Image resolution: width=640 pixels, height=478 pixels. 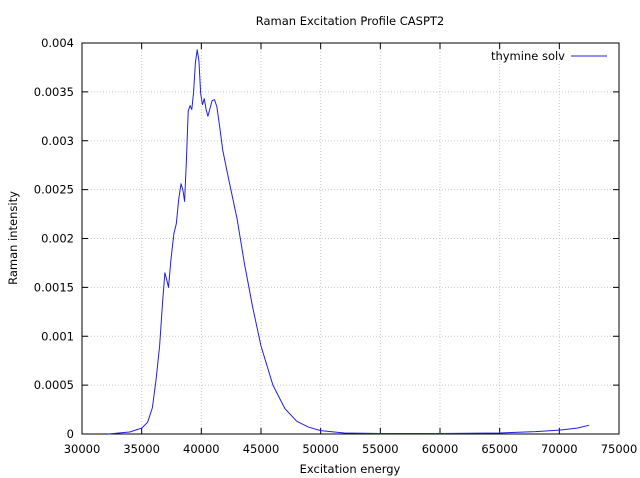 I want to click on x-tick-label: 40000, so click(x=201, y=449).